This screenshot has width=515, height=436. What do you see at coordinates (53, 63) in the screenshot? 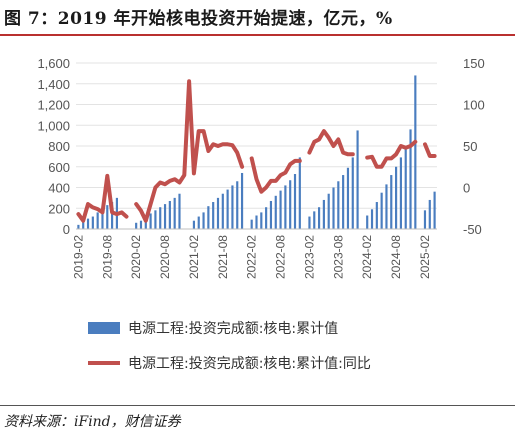
I see `y-left-tick-label: 1,600` at bounding box center [53, 63].